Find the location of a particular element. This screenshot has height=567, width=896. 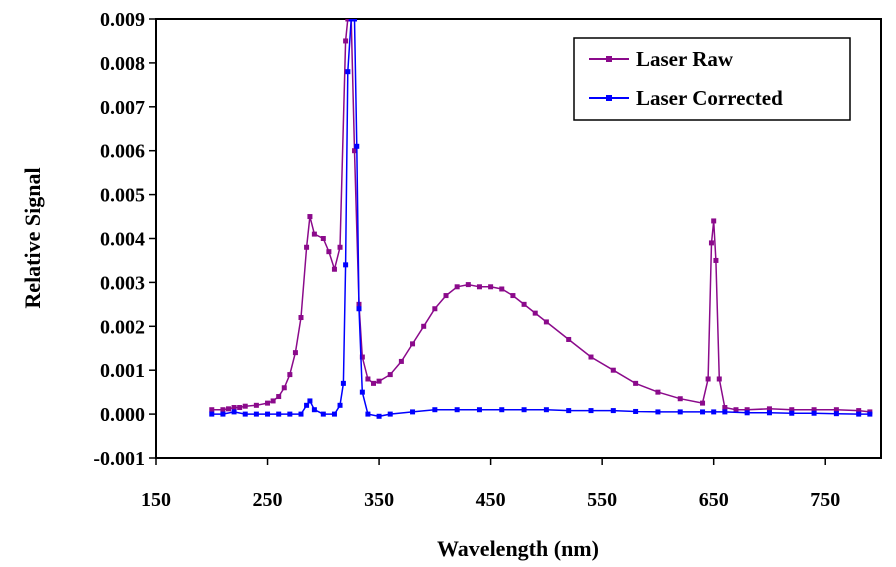

x-axis: 150 250 350 450 550 650 750 is located at coordinates (490, 484).